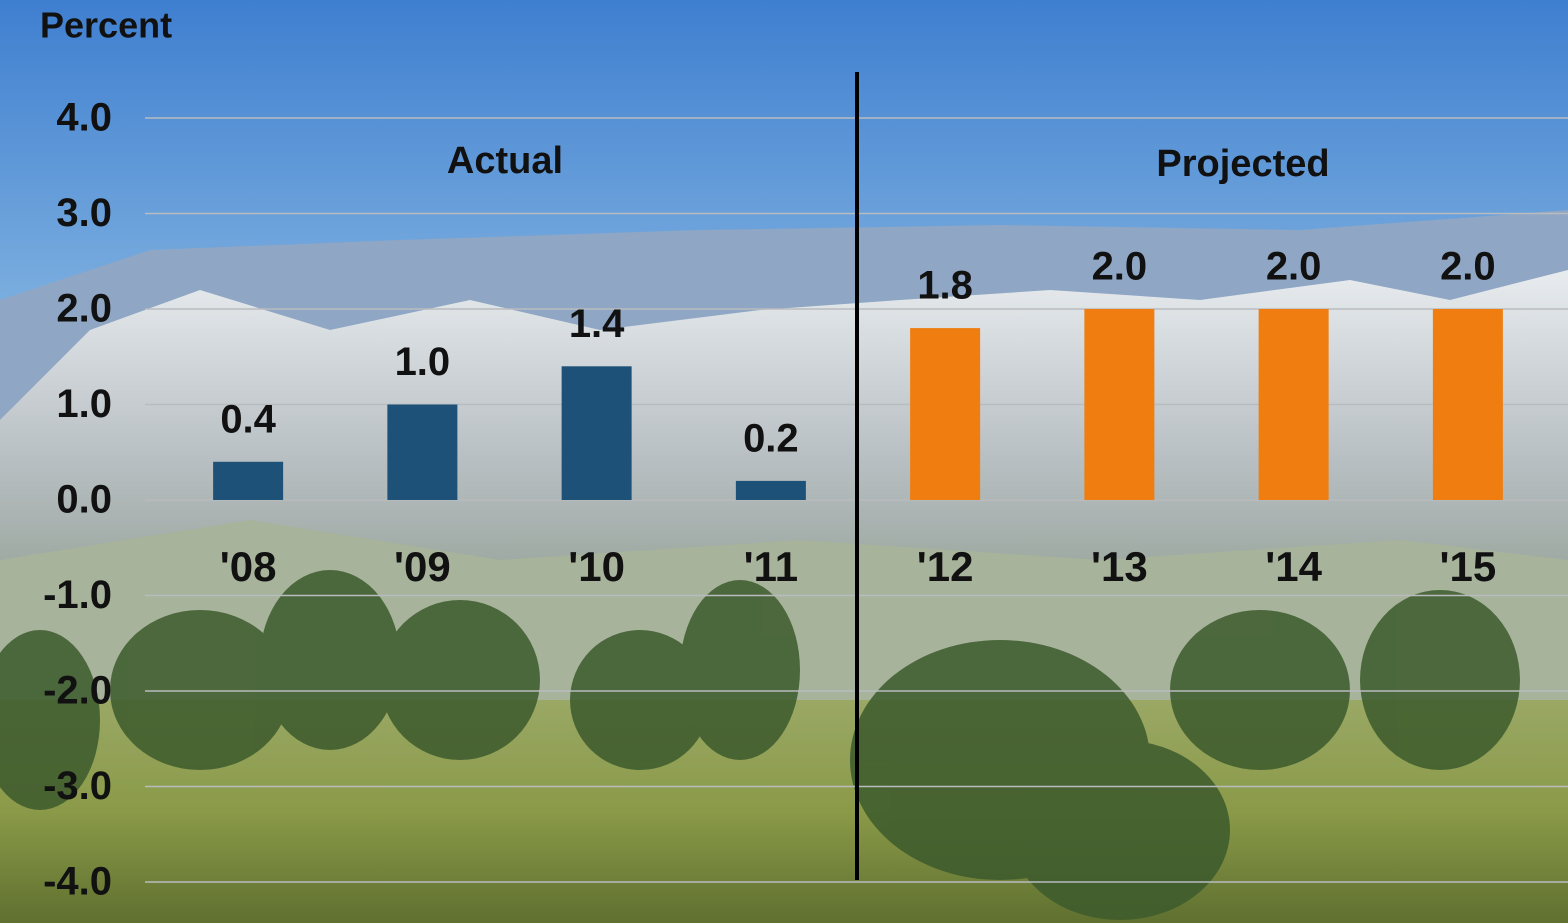 The height and width of the screenshot is (923, 1568). Describe the element at coordinates (1468, 566) in the screenshot. I see `x-tick-label: '15` at that location.